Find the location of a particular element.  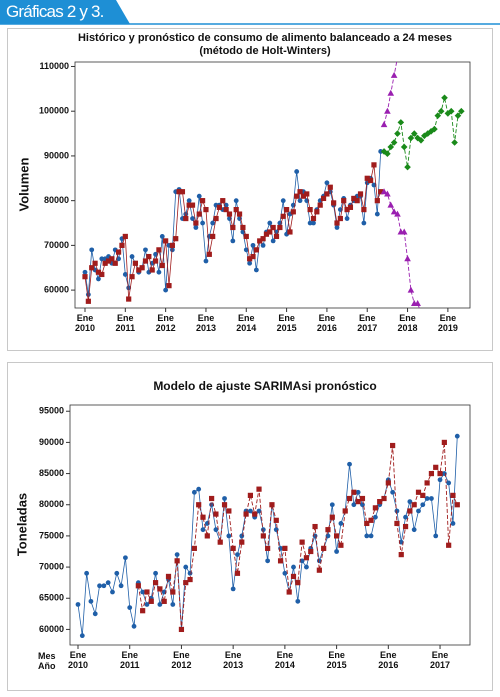

x-tick-label: Ene 2017 is located at coordinates (367, 323).